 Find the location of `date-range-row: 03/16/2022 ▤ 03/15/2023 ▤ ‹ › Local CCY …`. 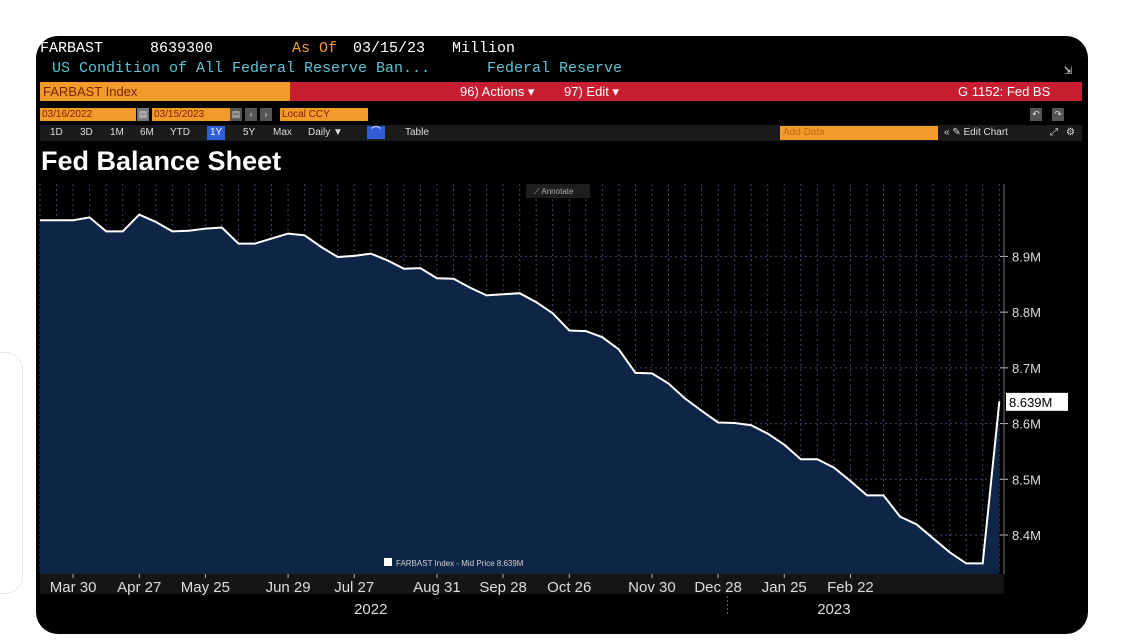

date-range-row: 03/16/2022 ▤ 03/15/2023 ▤ ‹ › Local CCY … is located at coordinates (561, 115).